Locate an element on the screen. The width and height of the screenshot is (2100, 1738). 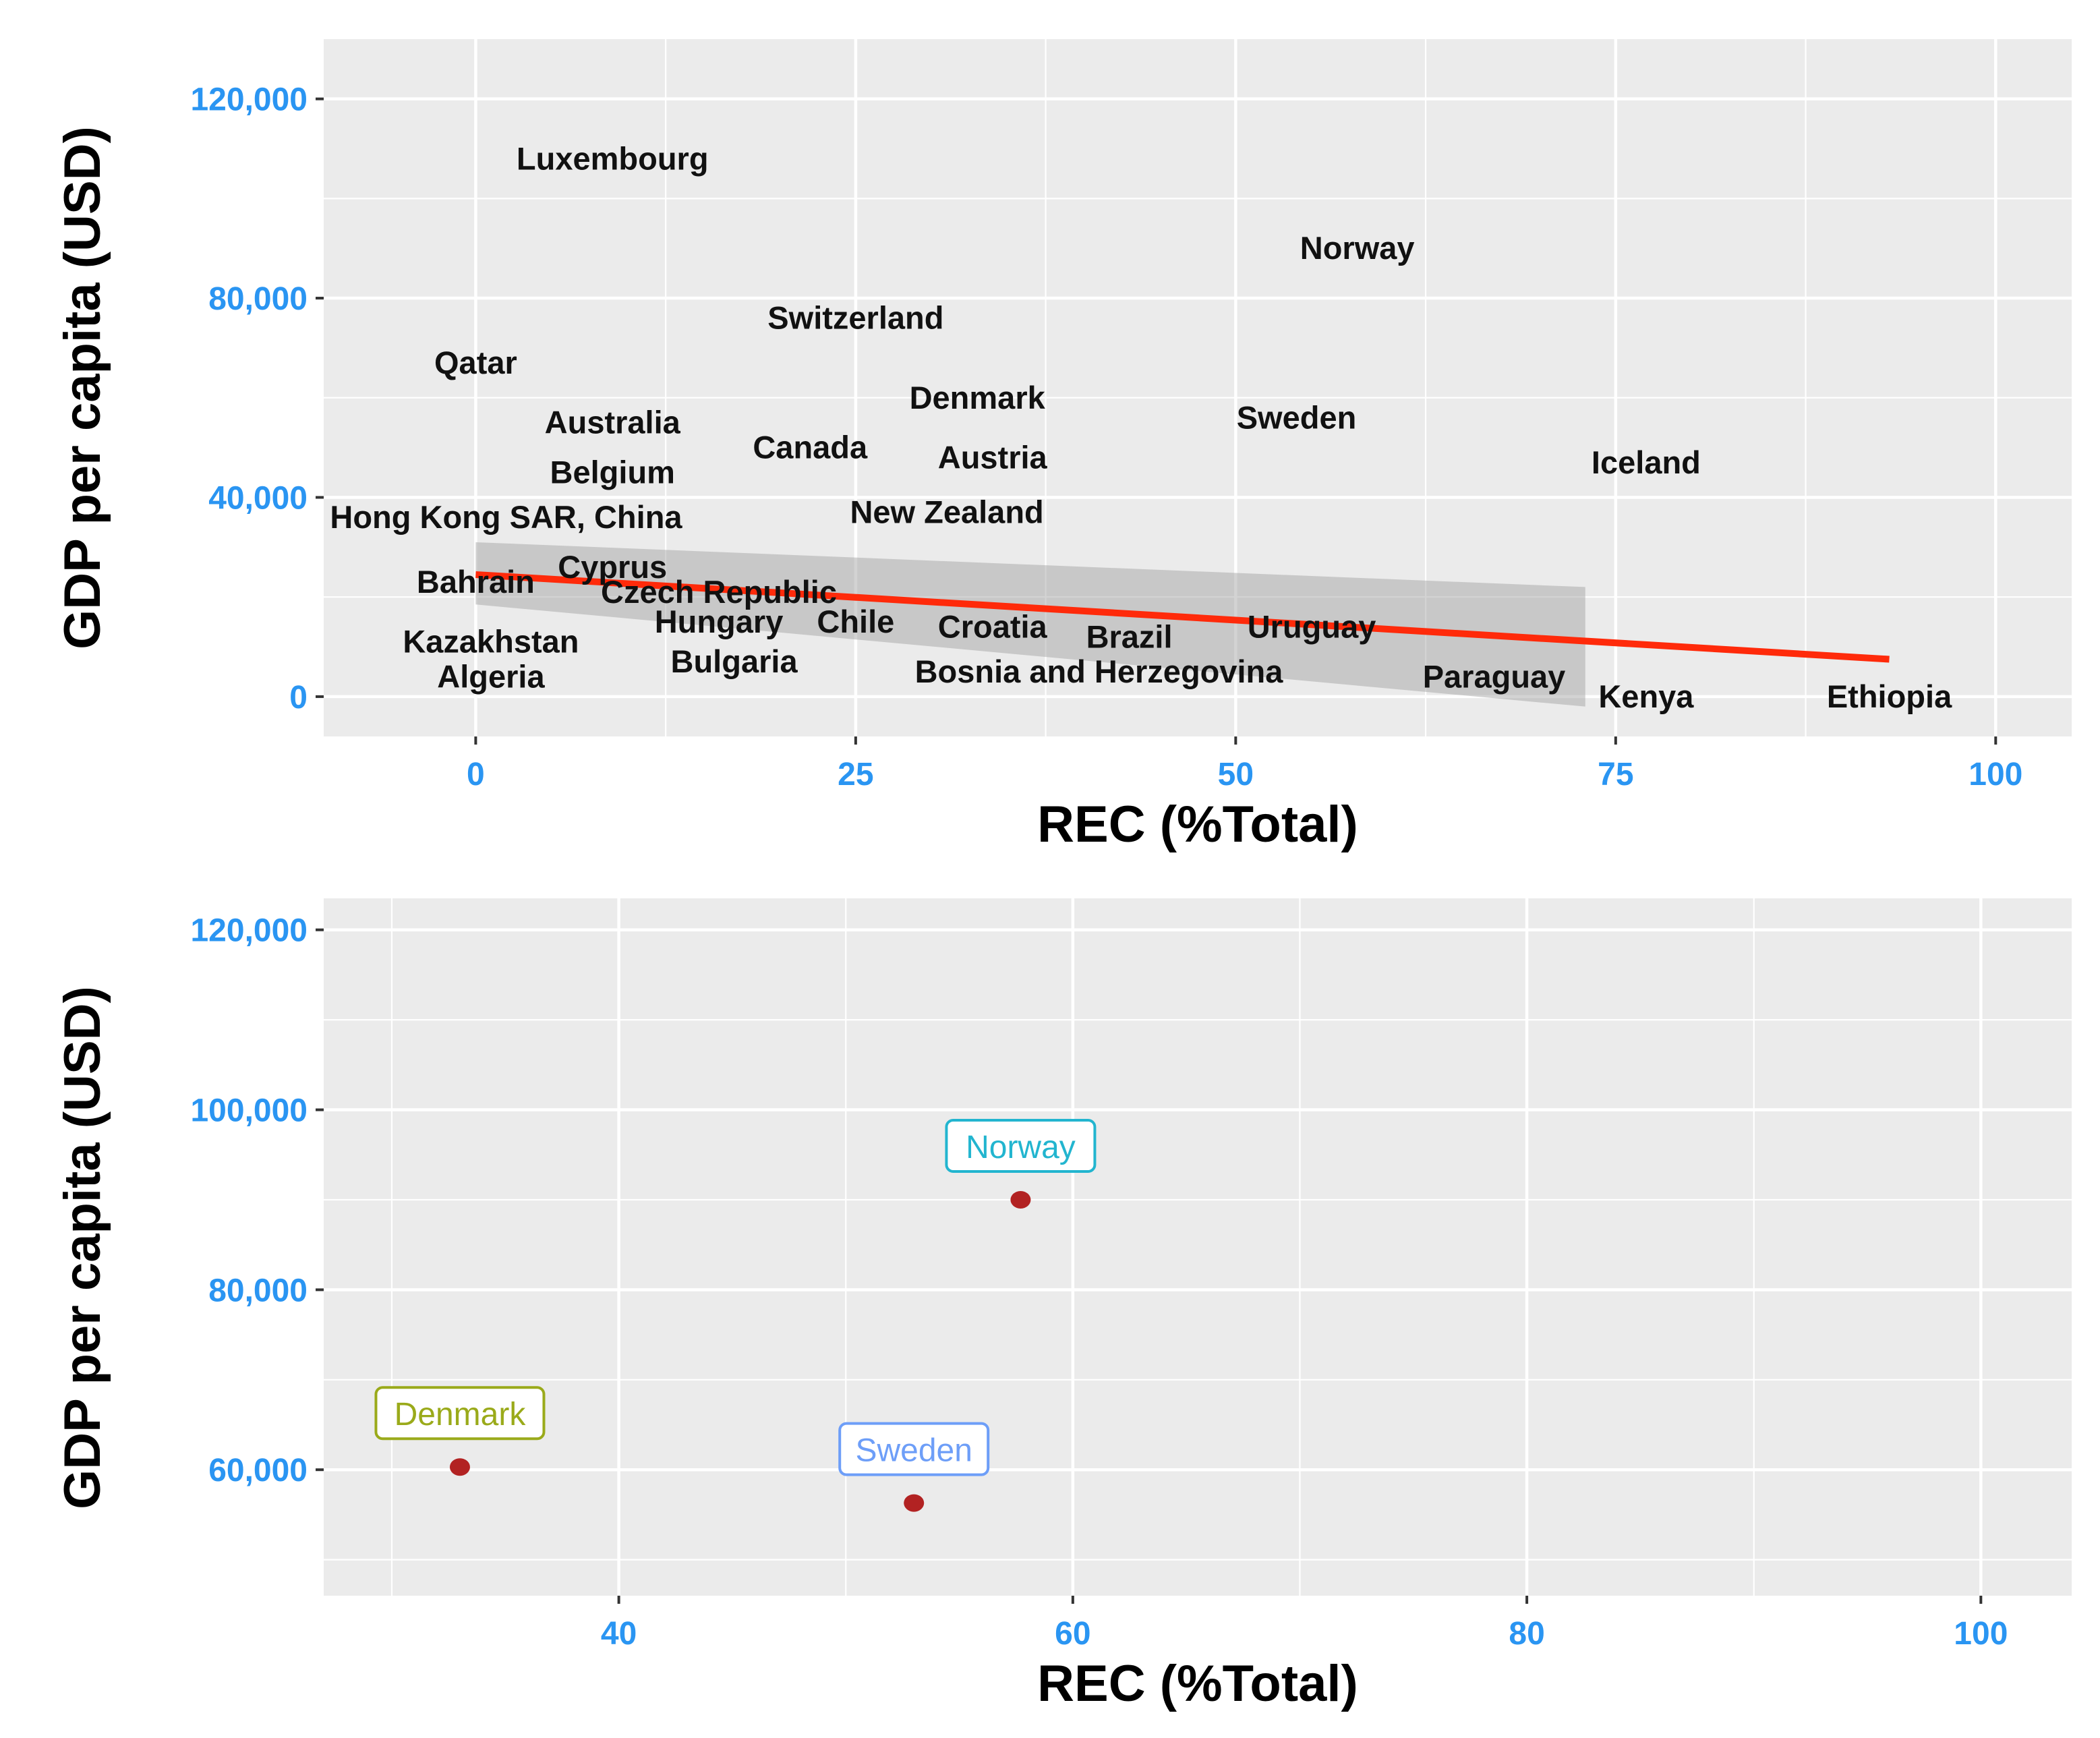
y-tick-label: 40,000 is located at coordinates (258, 498).